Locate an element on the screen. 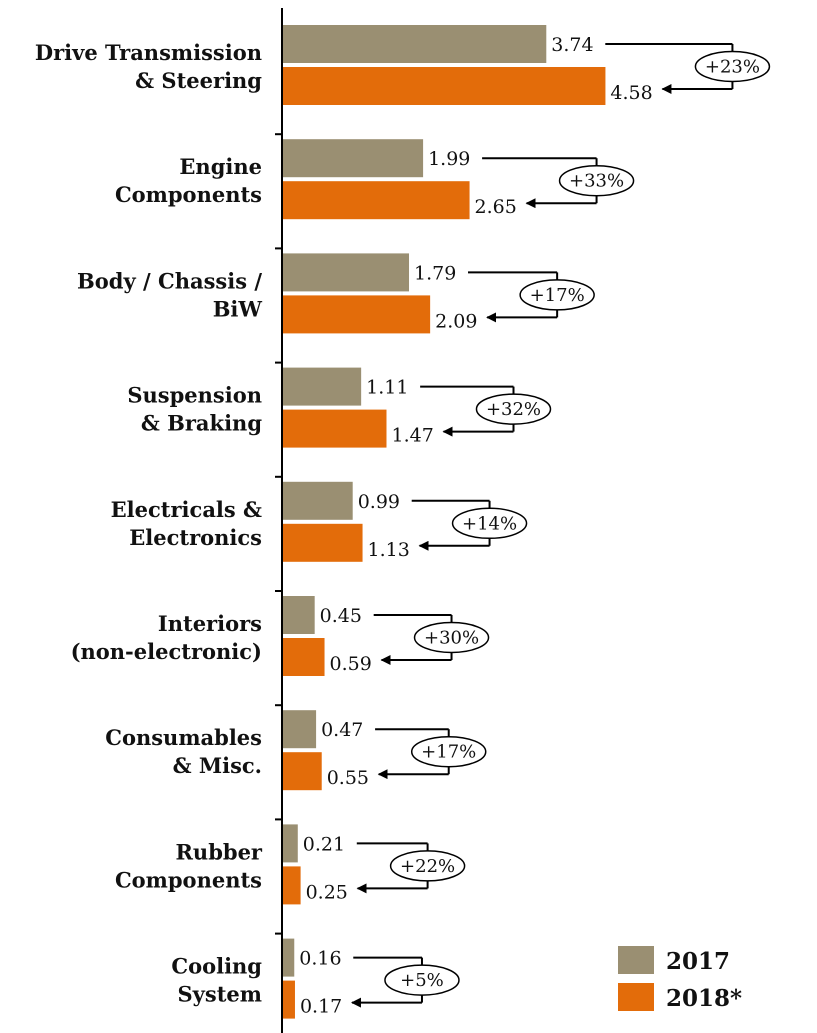  data-label-2017: 0.21 is located at coordinates (324, 844).